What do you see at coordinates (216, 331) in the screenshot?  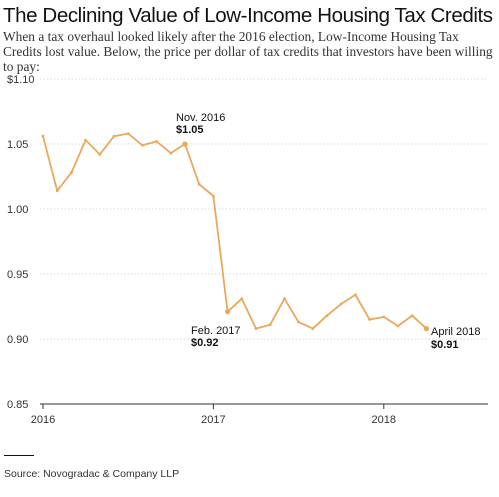 I see `annotation-date: Feb. 2017` at bounding box center [216, 331].